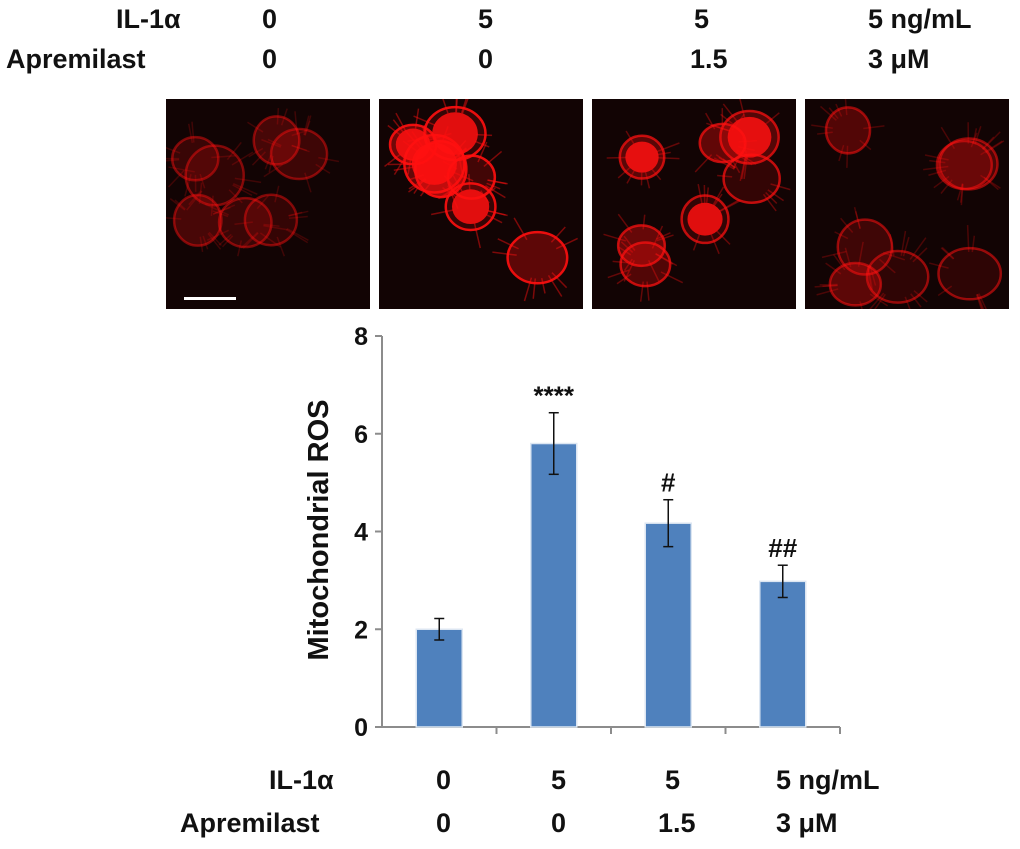  What do you see at coordinates (270, 19) in the screenshot?
I see `header-il1a-value: 0` at bounding box center [270, 19].